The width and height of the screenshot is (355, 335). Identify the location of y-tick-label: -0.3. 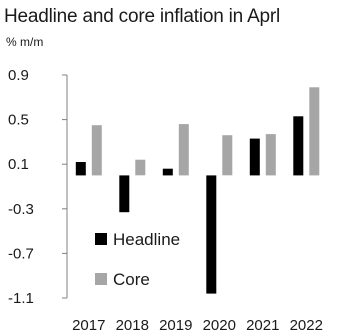
(21, 209).